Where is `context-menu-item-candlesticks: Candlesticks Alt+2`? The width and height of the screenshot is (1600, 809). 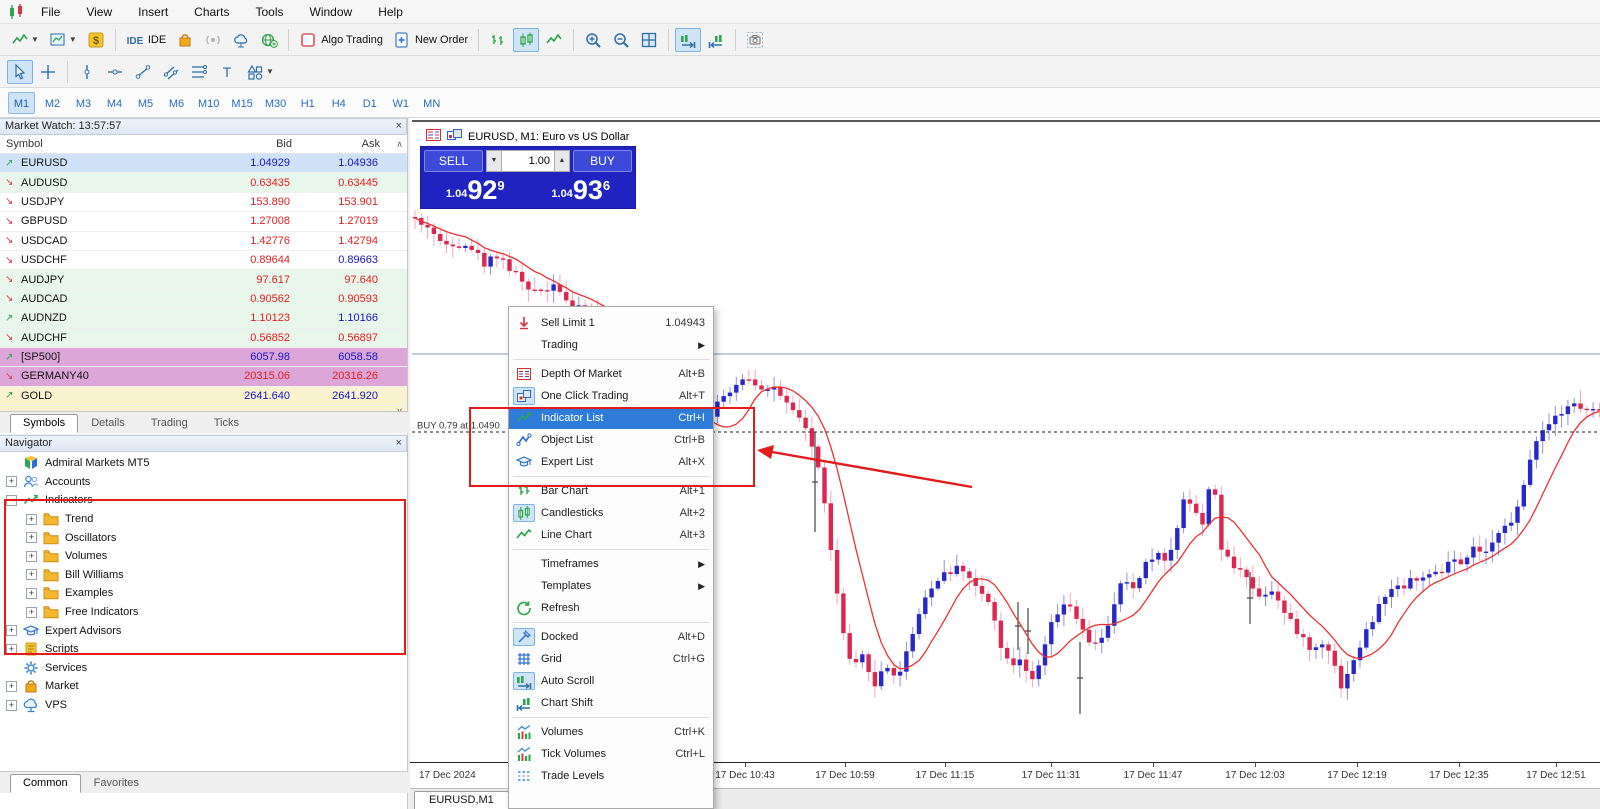 context-menu-item-candlesticks: Candlesticks Alt+2 is located at coordinates (611, 513).